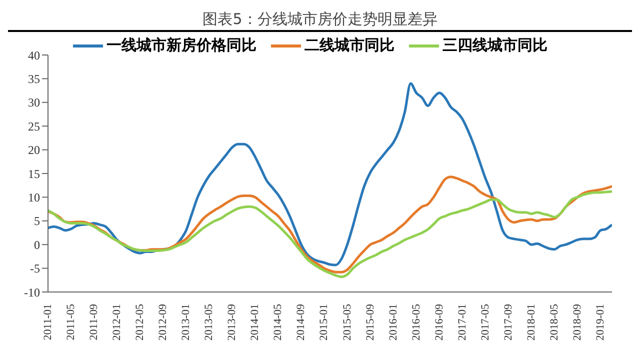 Image resolution: width=640 pixels, height=350 pixels. Describe the element at coordinates (117, 322) in the screenshot. I see `x-tick-label: 2012-01` at that location.